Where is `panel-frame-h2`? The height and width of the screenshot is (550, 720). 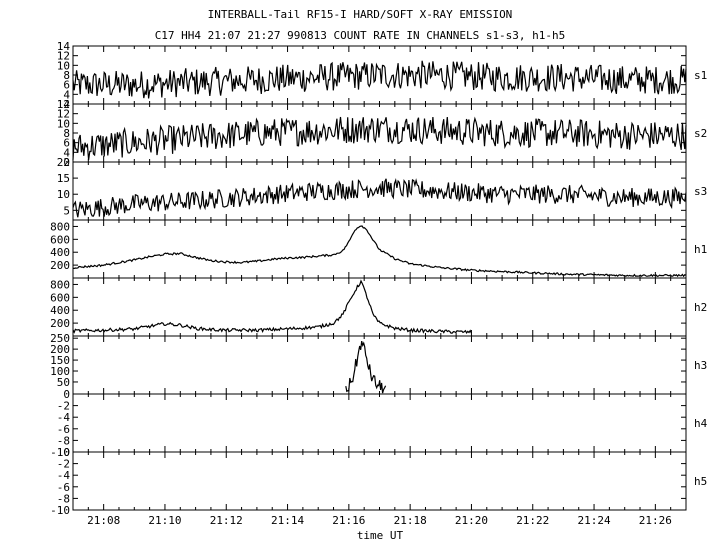
panel-frame-h2 is located at coordinates (379, 307).